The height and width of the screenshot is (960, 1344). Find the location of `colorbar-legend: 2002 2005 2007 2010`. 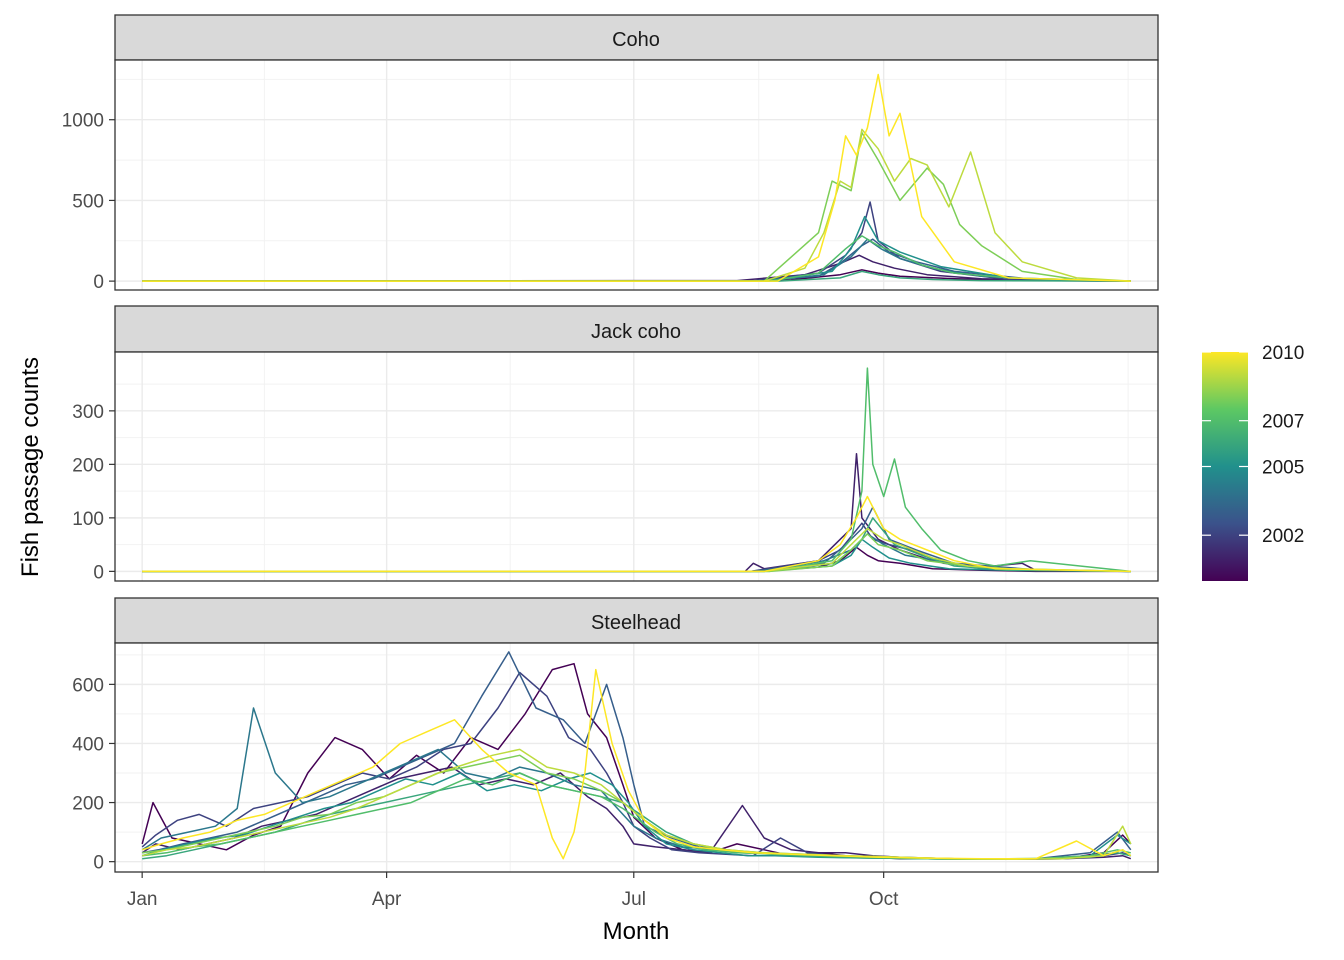

colorbar-legend: 2002 2005 2007 2010 is located at coordinates (1253, 462).